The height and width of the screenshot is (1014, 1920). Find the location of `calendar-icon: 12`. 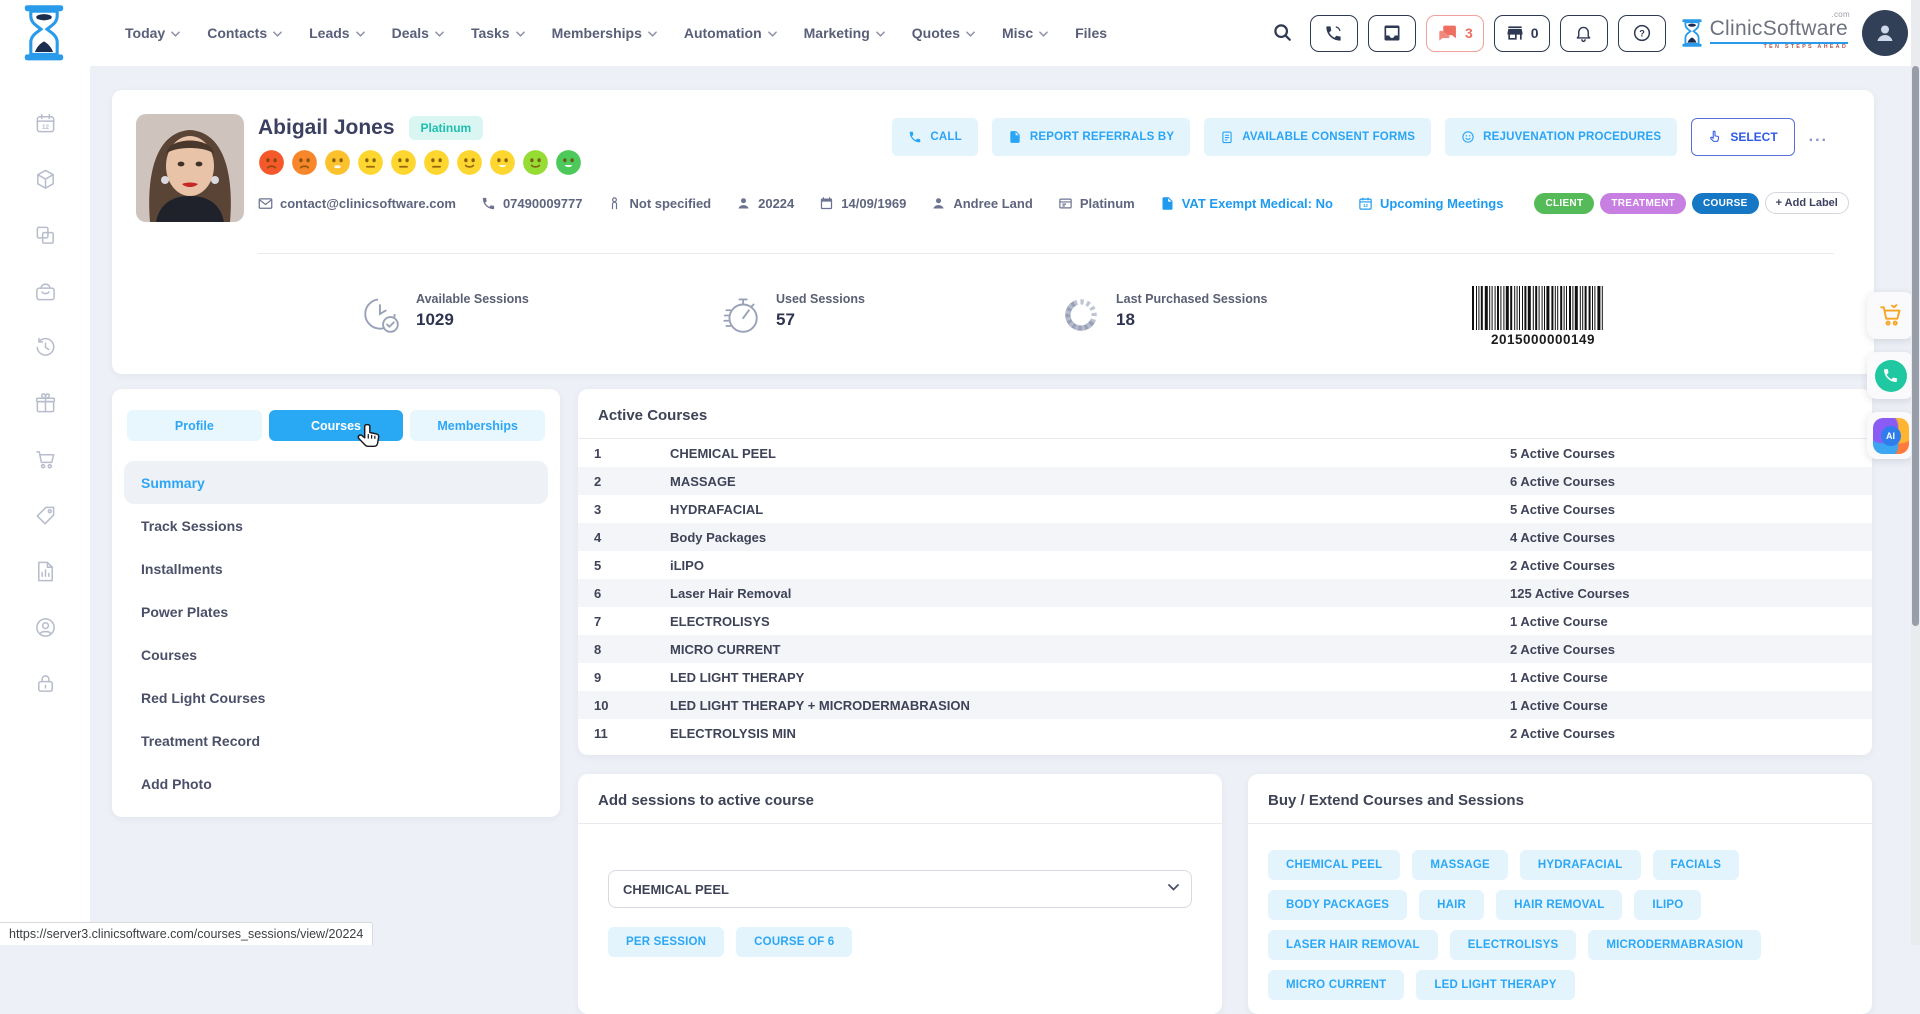

calendar-icon: 12 is located at coordinates (45, 123).